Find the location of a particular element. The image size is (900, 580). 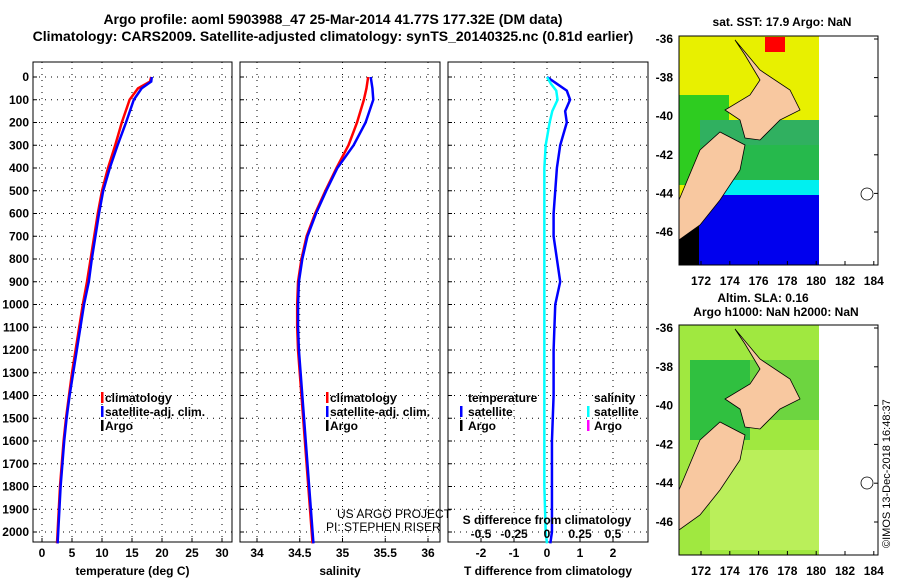

x2-tick-label: 0.25 is located at coordinates (580, 534).